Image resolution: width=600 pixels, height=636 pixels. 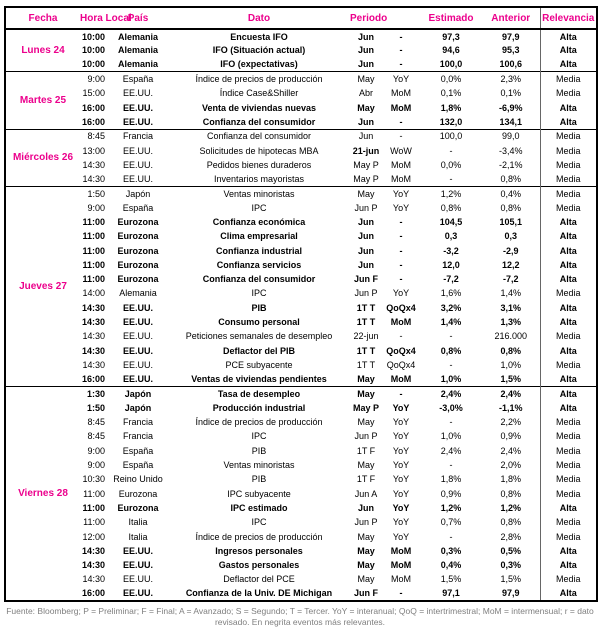 What do you see at coordinates (510, 550) in the screenshot?
I see `cell-anterior: 0,5%` at bounding box center [510, 550].